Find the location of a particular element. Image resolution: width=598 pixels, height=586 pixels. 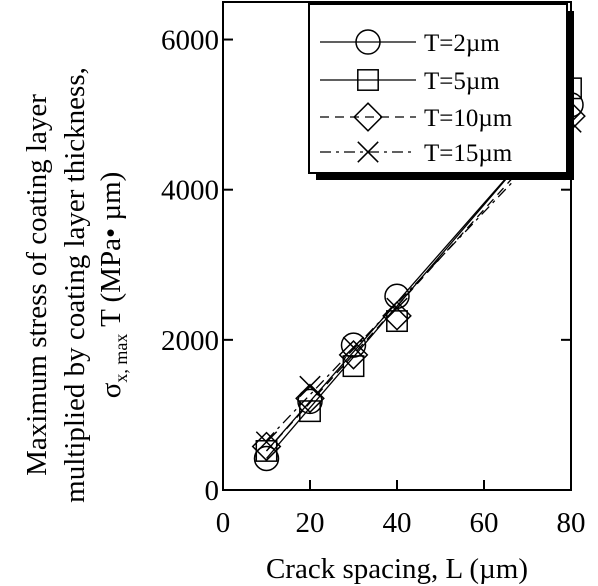

legend-box is located at coordinates (438, 88).